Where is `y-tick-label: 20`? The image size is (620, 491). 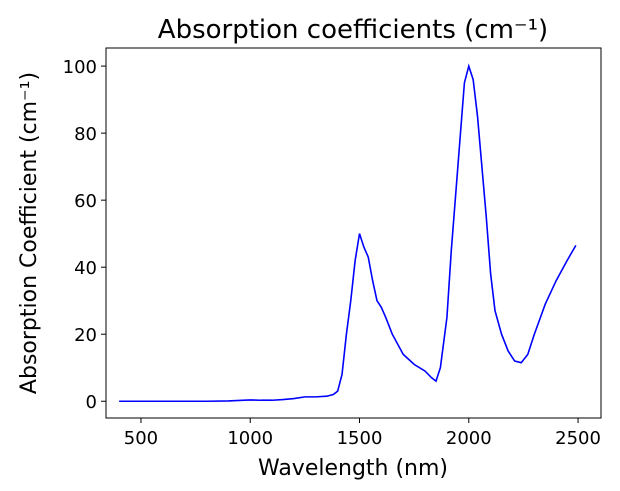
y-tick-label: 20 is located at coordinates (85, 335).